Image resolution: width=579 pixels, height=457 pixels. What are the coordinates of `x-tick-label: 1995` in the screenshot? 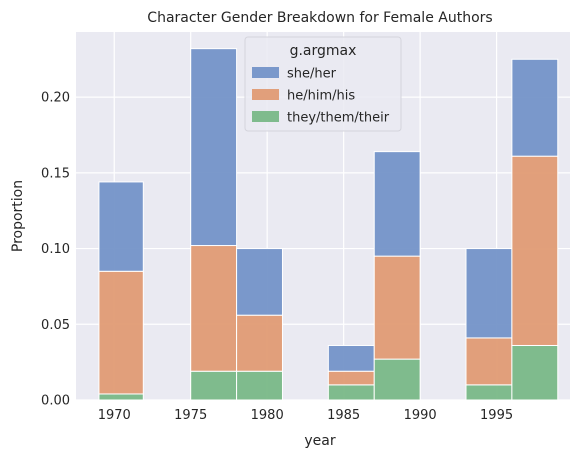 It's located at (496, 415).